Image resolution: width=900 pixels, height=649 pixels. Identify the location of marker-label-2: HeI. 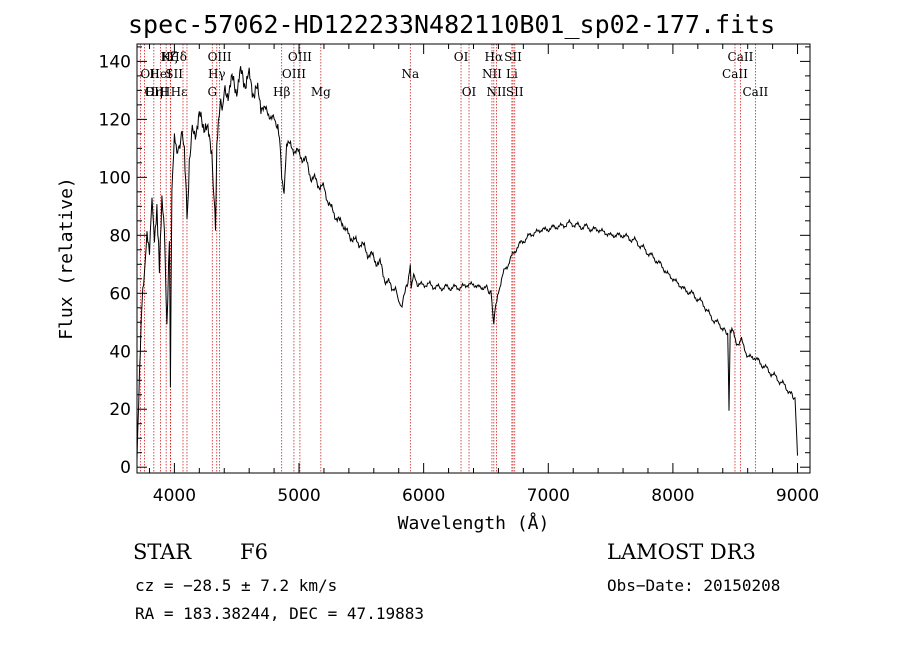
(160, 74).